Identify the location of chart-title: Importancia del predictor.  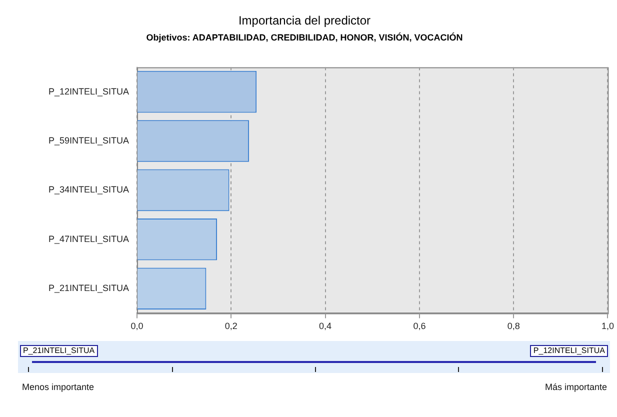
(304, 21).